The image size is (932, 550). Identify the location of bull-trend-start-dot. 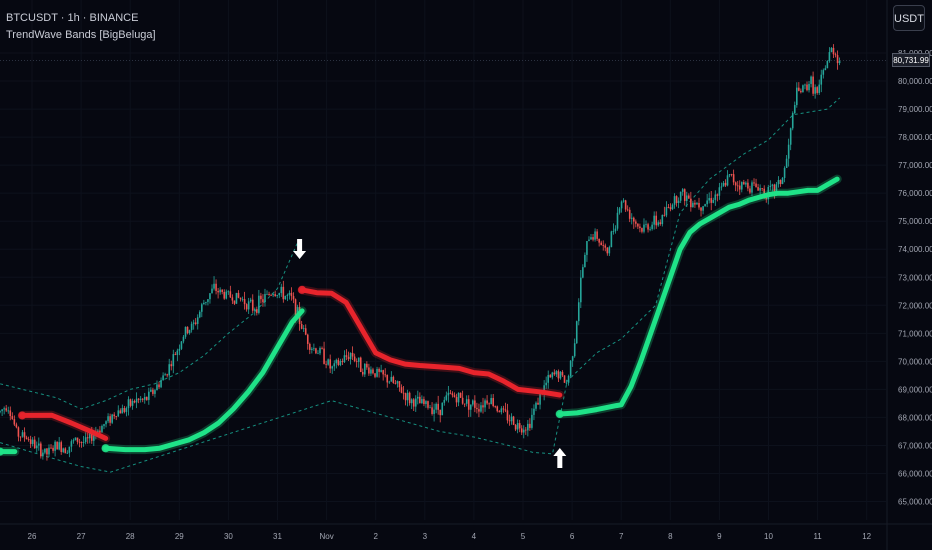
(559, 414).